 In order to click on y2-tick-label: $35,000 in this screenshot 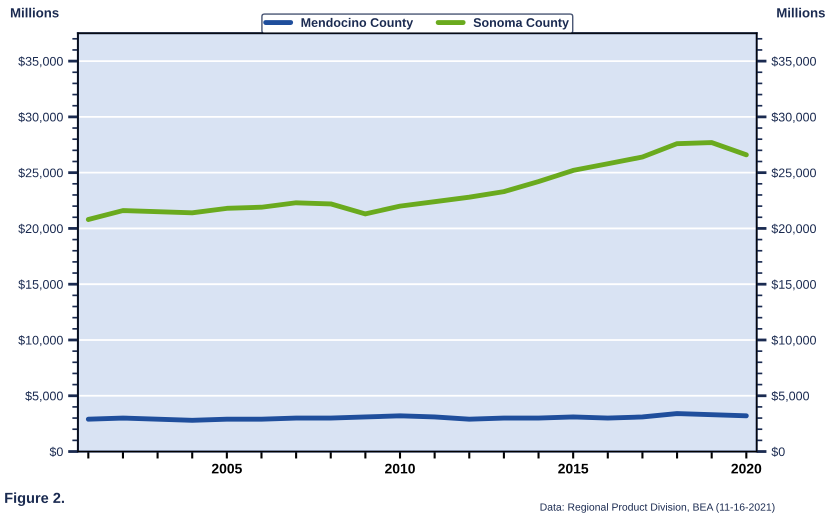, I will do `click(793, 62)`.